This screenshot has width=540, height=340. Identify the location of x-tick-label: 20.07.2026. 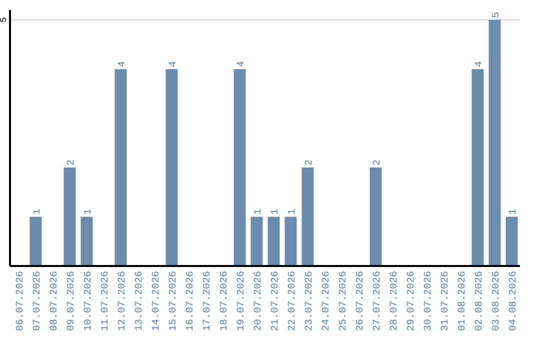
(259, 301).